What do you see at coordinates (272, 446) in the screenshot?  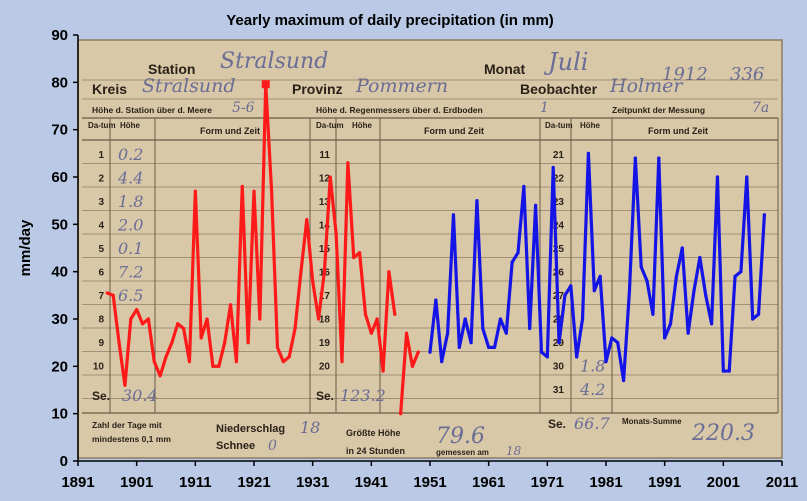 I see `card-schnee-value: 0` at bounding box center [272, 446].